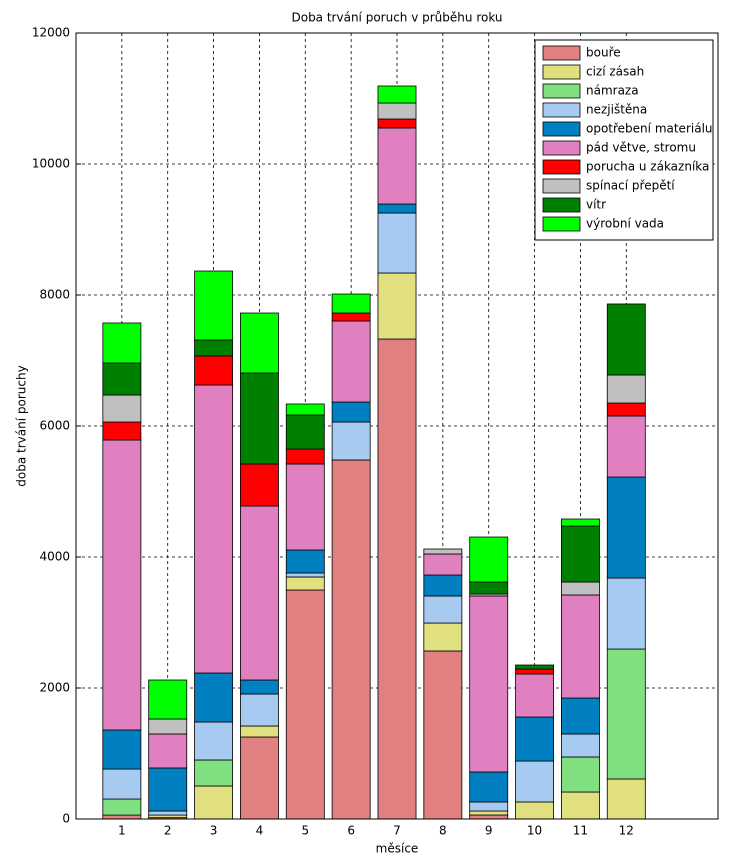 The width and height of the screenshot is (737, 863). I want to click on x-tick-label: 2, so click(168, 831).